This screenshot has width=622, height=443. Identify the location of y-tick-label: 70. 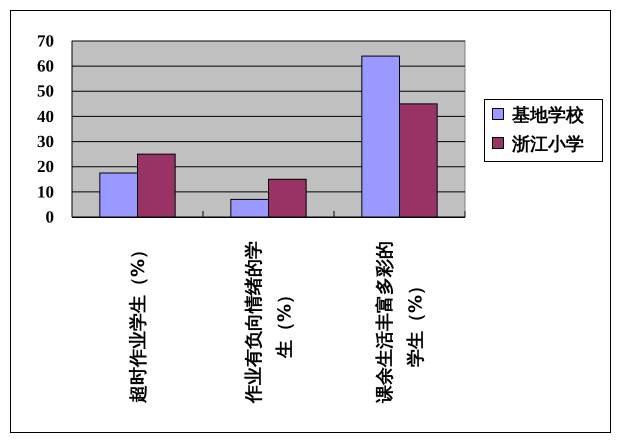
(45, 40).